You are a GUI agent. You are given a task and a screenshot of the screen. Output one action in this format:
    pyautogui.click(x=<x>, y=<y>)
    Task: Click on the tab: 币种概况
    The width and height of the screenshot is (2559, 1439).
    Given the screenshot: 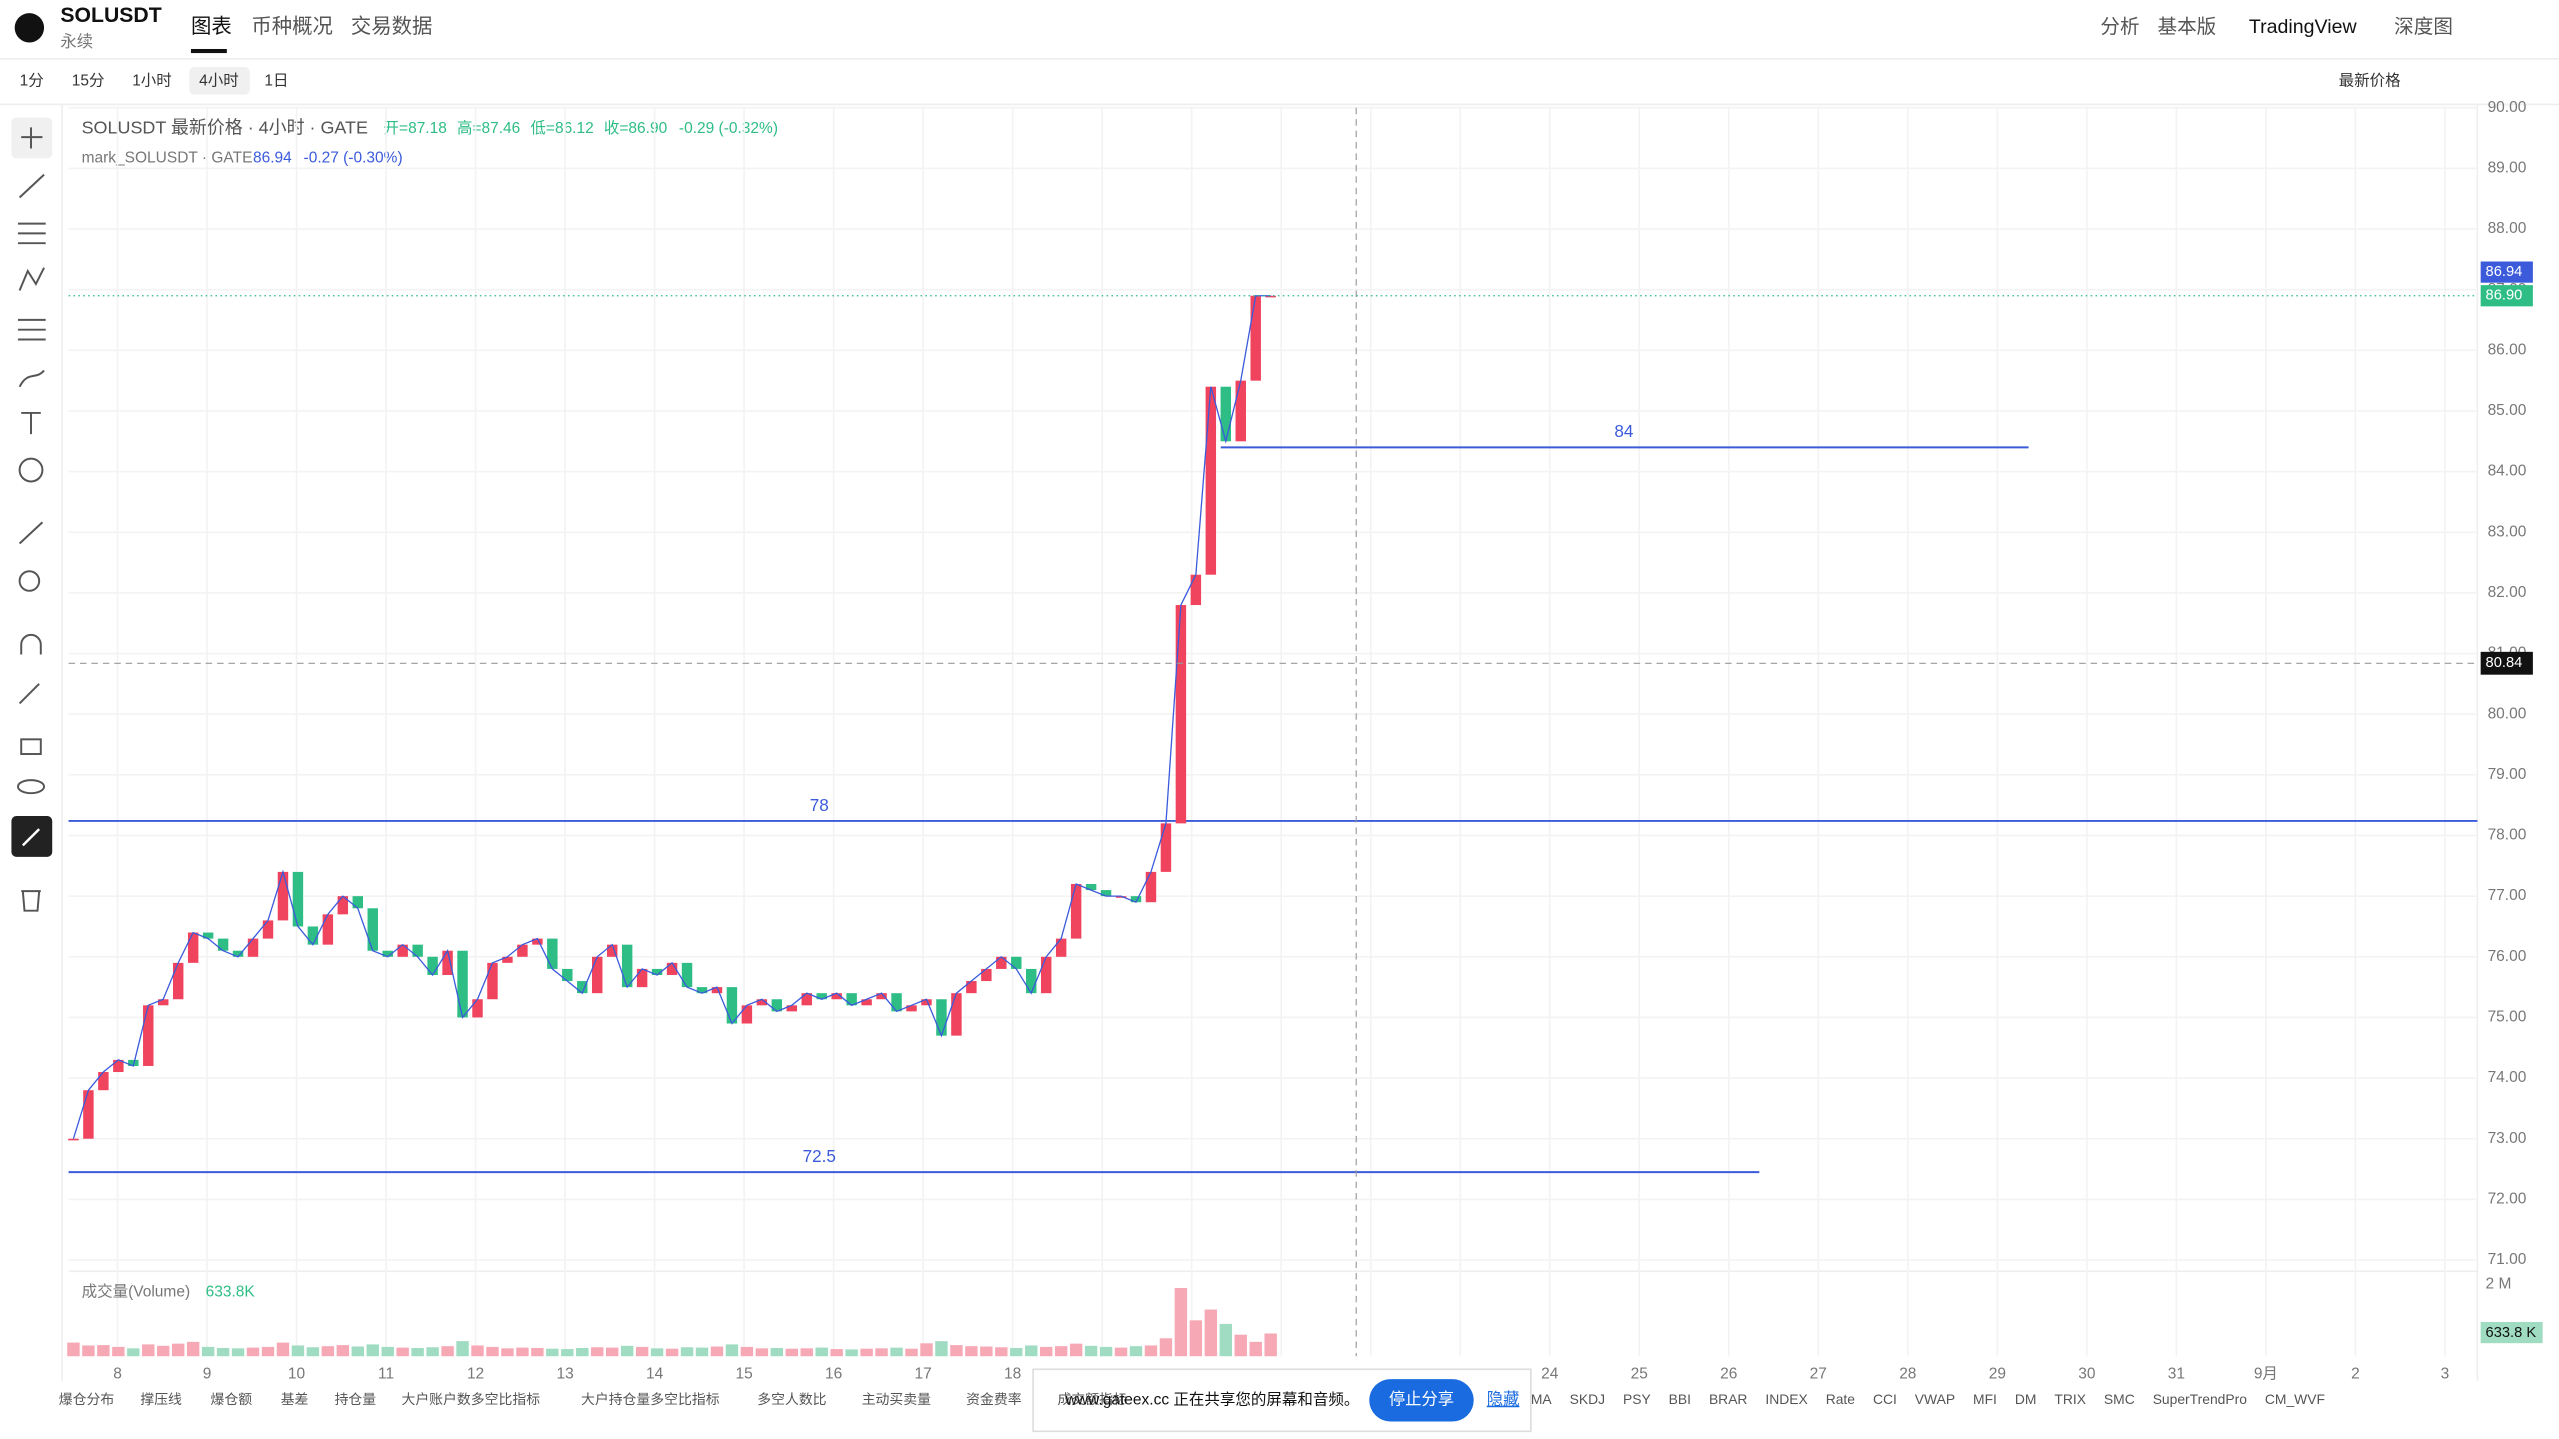 What is the action you would take?
    pyautogui.click(x=292, y=26)
    